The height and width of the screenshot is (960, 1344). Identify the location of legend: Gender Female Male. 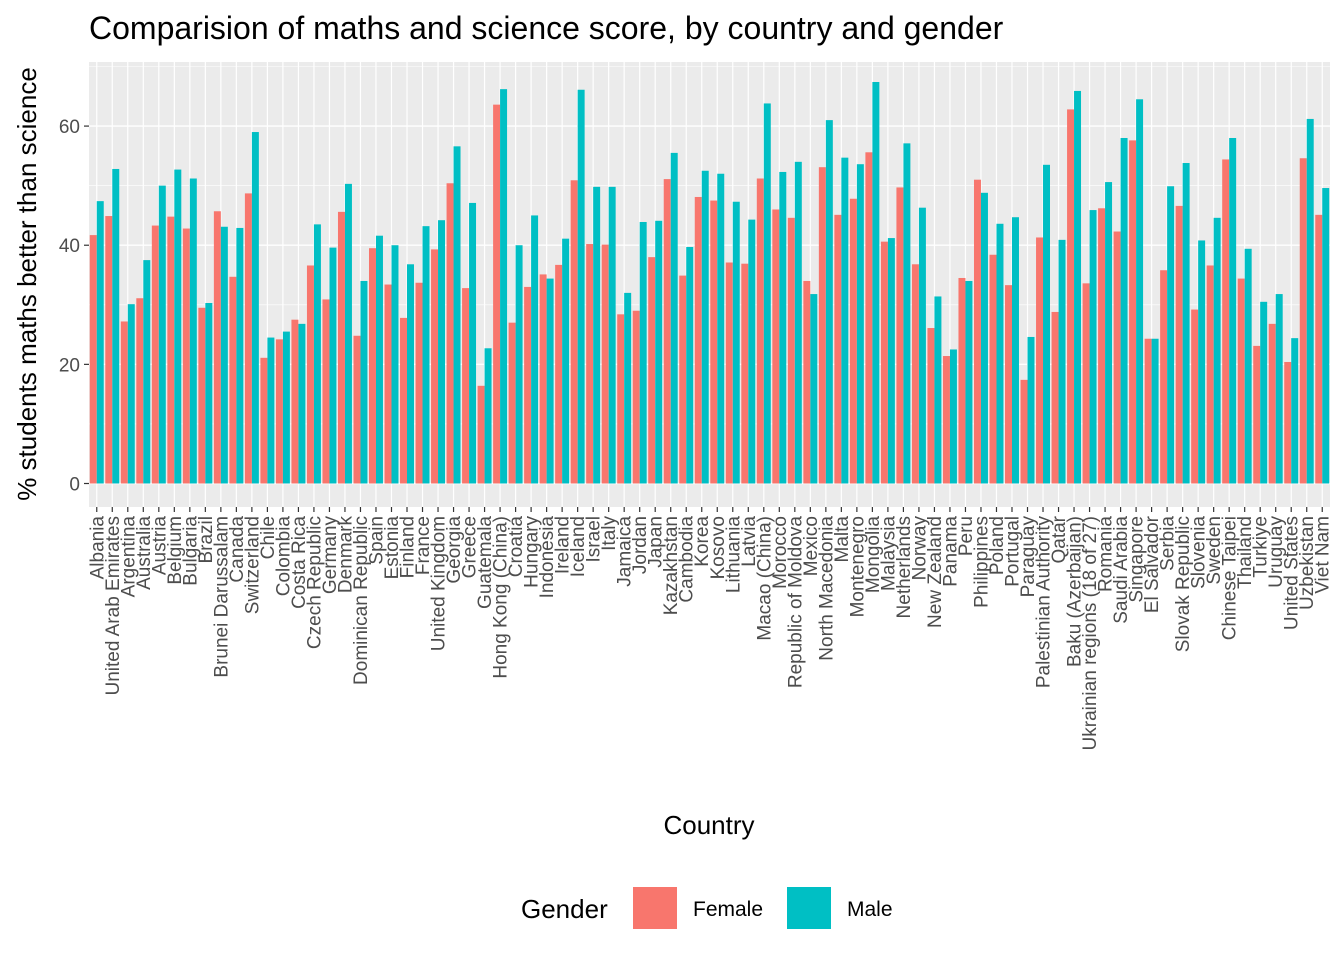
(707, 908).